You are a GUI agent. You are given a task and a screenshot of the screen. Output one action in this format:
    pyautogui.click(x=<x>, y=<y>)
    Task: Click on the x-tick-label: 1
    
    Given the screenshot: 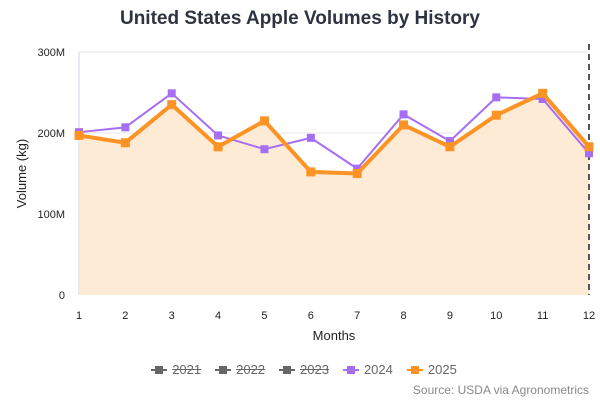 What is the action you would take?
    pyautogui.click(x=79, y=316)
    